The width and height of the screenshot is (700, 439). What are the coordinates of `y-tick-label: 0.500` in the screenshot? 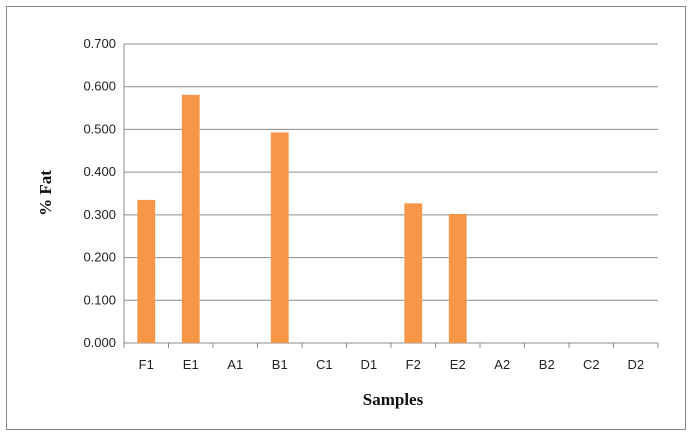 It's located at (99, 128).